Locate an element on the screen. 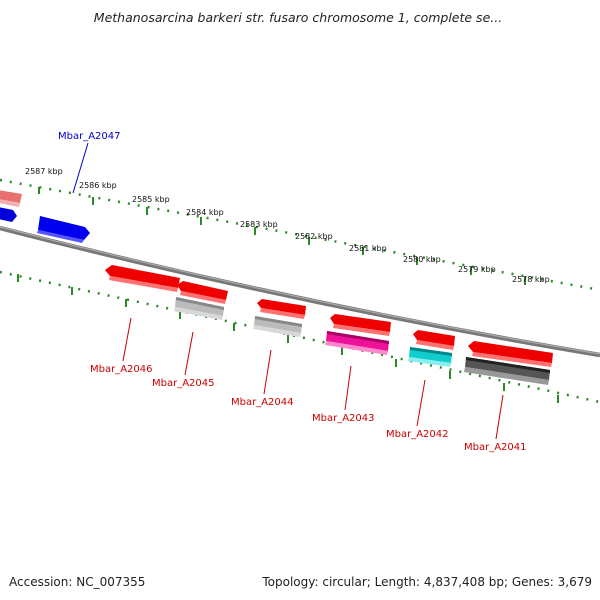 The height and width of the screenshot is (600, 600). gene-partial-left is located at coordinates (11, 198).